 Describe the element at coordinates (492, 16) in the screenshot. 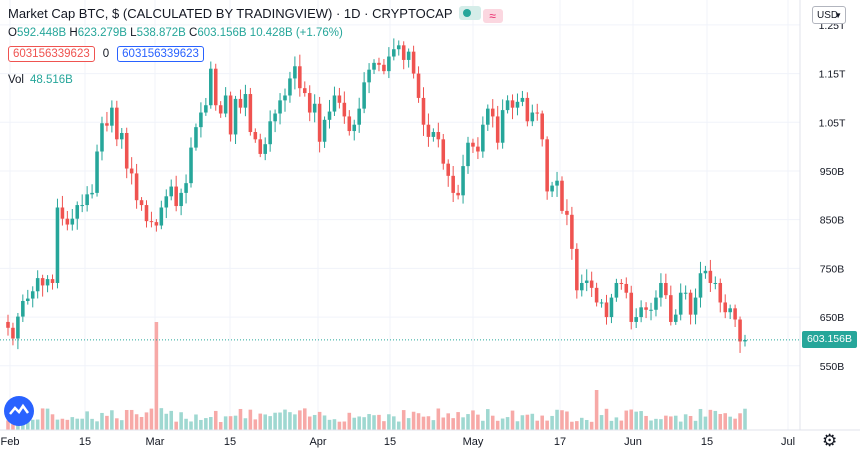

I see `wave-icon: ≈` at that location.